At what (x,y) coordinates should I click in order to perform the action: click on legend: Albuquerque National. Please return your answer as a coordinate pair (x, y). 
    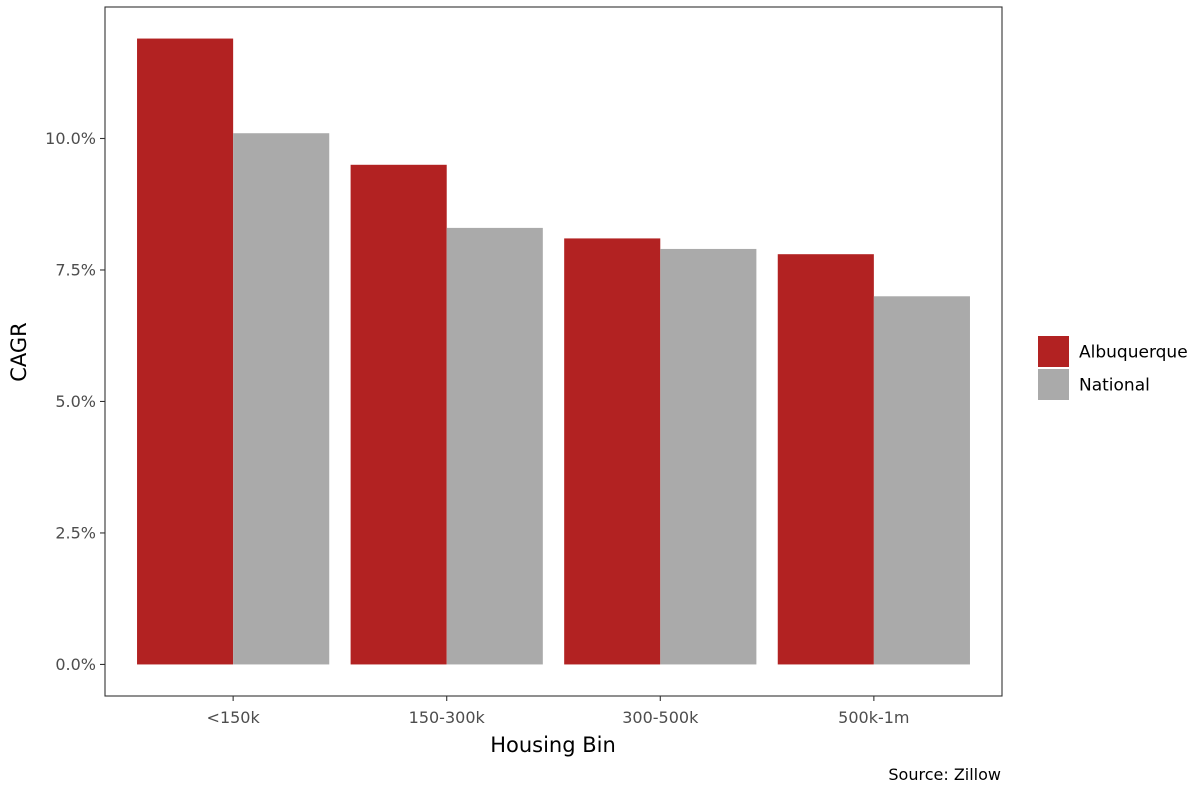
    Looking at the image, I should click on (1113, 368).